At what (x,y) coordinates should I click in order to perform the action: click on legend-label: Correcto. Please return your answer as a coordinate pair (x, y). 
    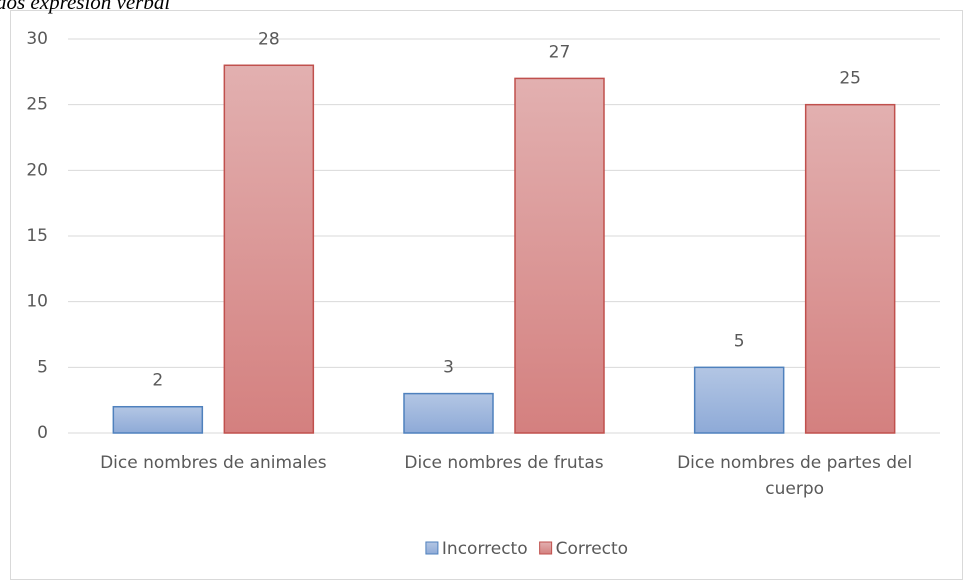
    Looking at the image, I should click on (592, 549).